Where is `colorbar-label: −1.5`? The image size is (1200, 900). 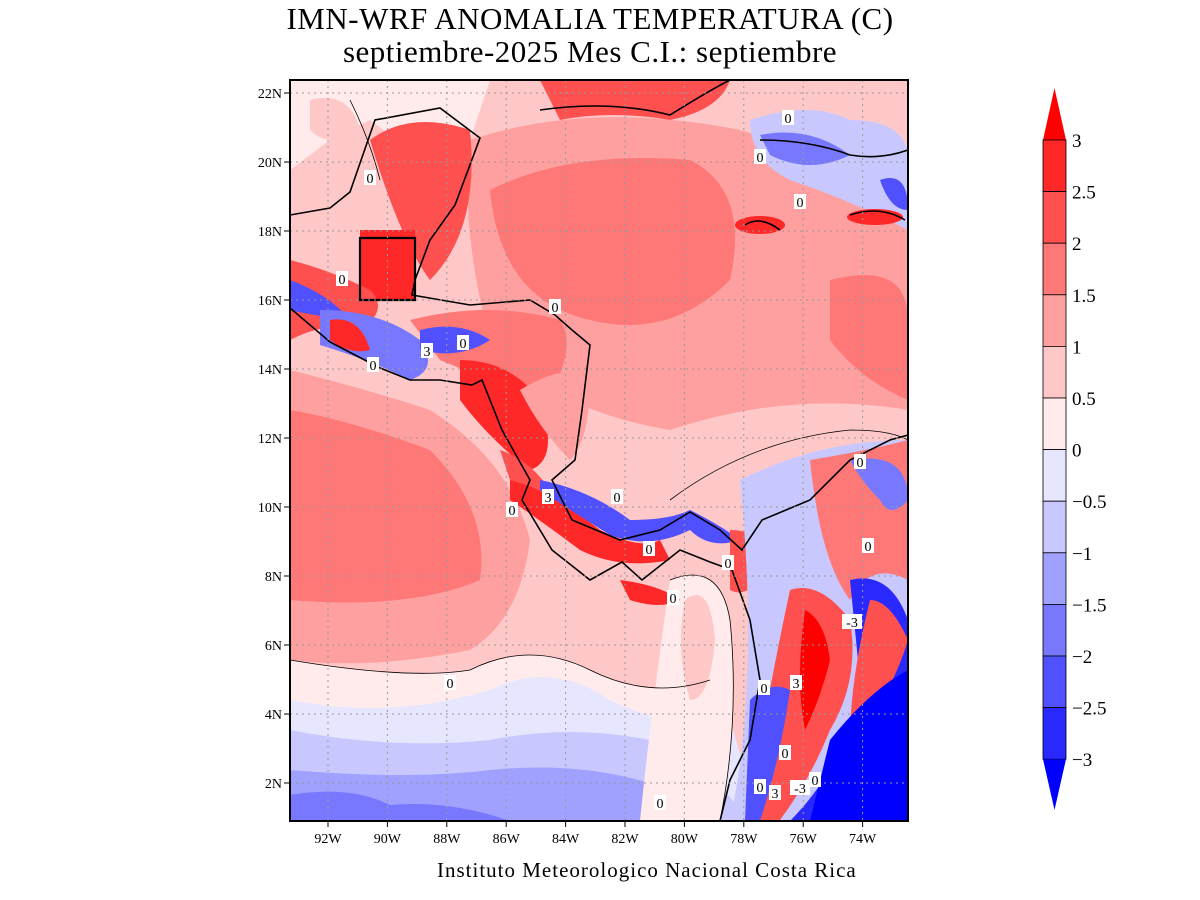
colorbar-label: −1.5 is located at coordinates (1089, 605).